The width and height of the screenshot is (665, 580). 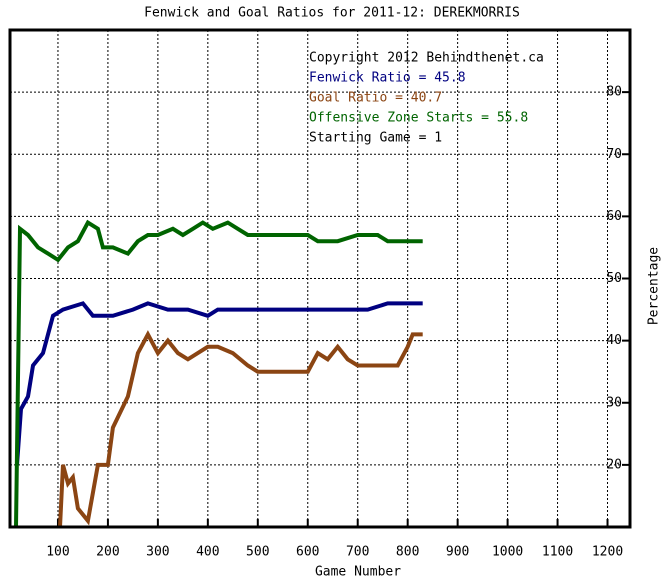 What do you see at coordinates (207, 552) in the screenshot?
I see `x-tick-label: 400` at bounding box center [207, 552].